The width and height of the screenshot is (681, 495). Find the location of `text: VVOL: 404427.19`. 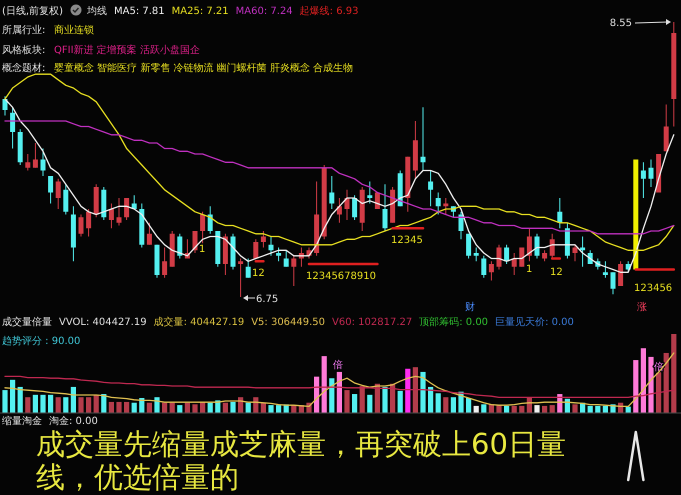

text: VVOL: 404427.19 is located at coordinates (103, 322).